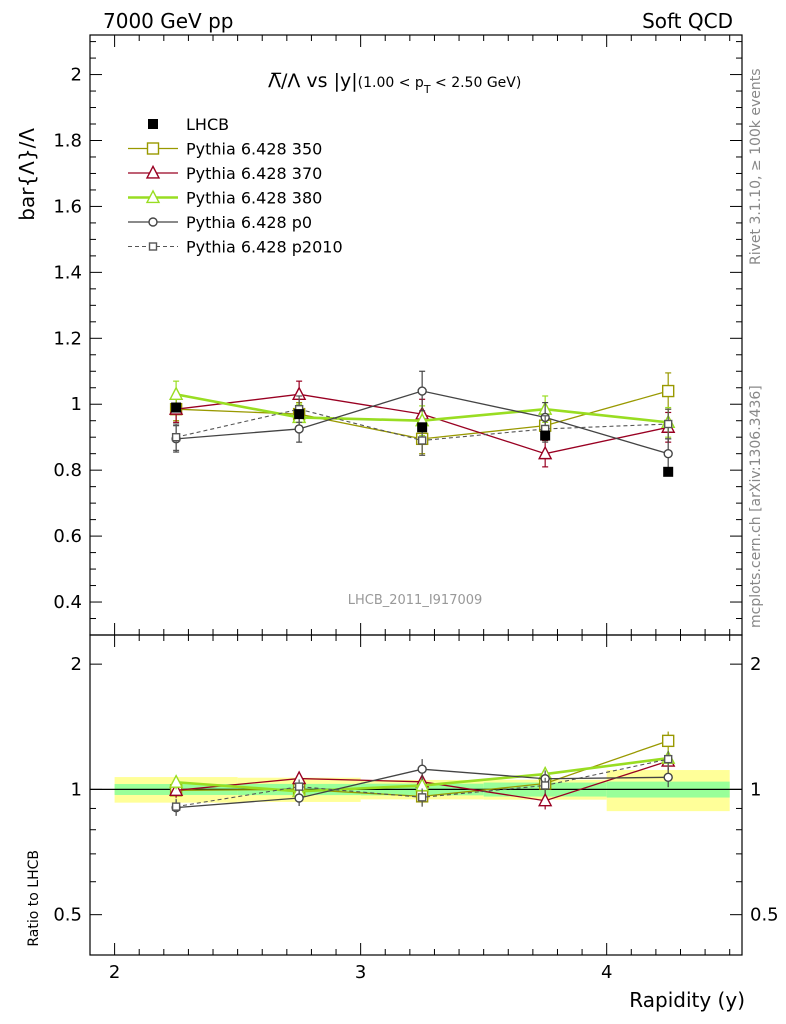  Describe the element at coordinates (67, 915) in the screenshot. I see `ratio-tick-label: 0.5` at that location.